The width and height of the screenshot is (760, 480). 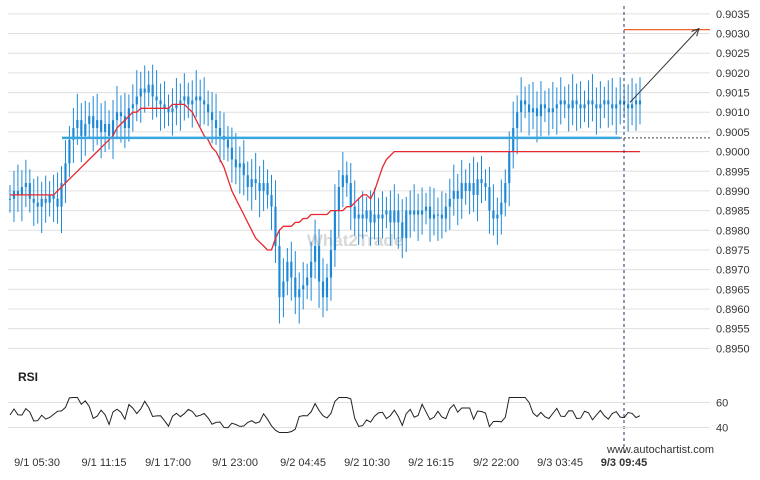 I want to click on x-tick-label: 9/1 17:00, so click(x=168, y=463).